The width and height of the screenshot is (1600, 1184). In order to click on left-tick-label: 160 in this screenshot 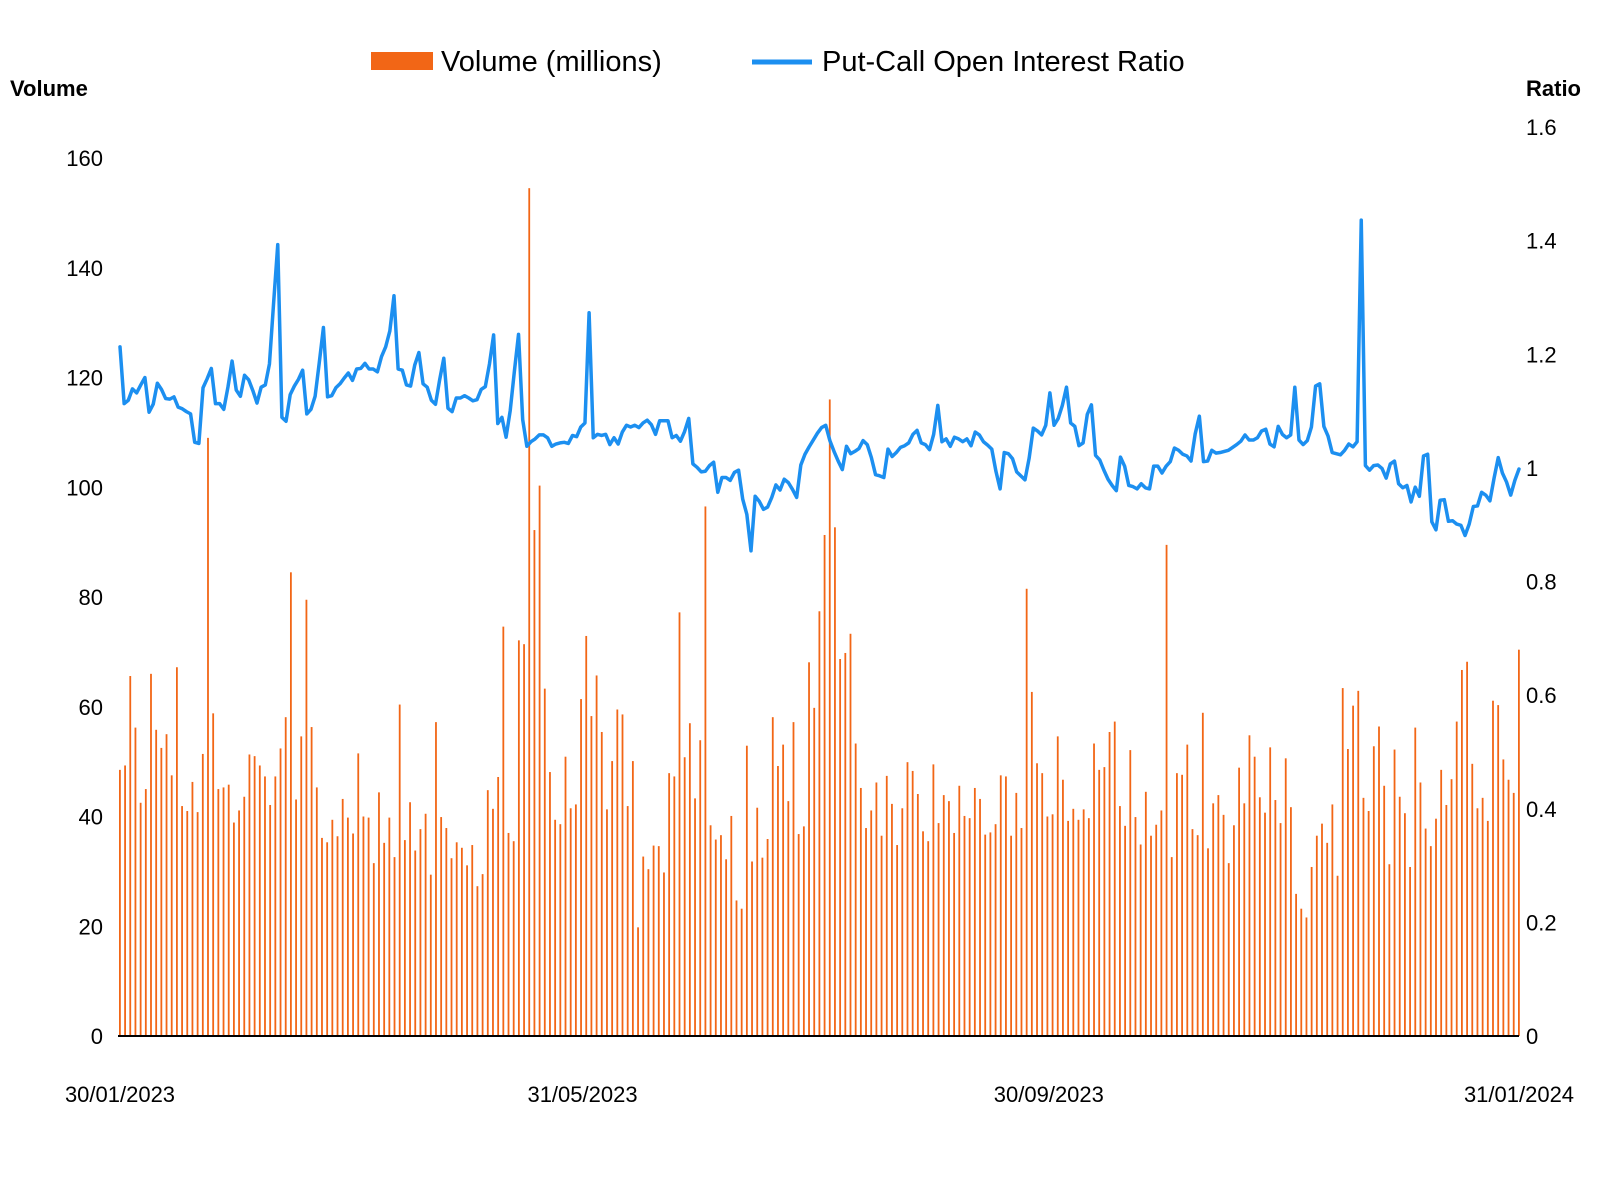, I will do `click(84, 158)`.